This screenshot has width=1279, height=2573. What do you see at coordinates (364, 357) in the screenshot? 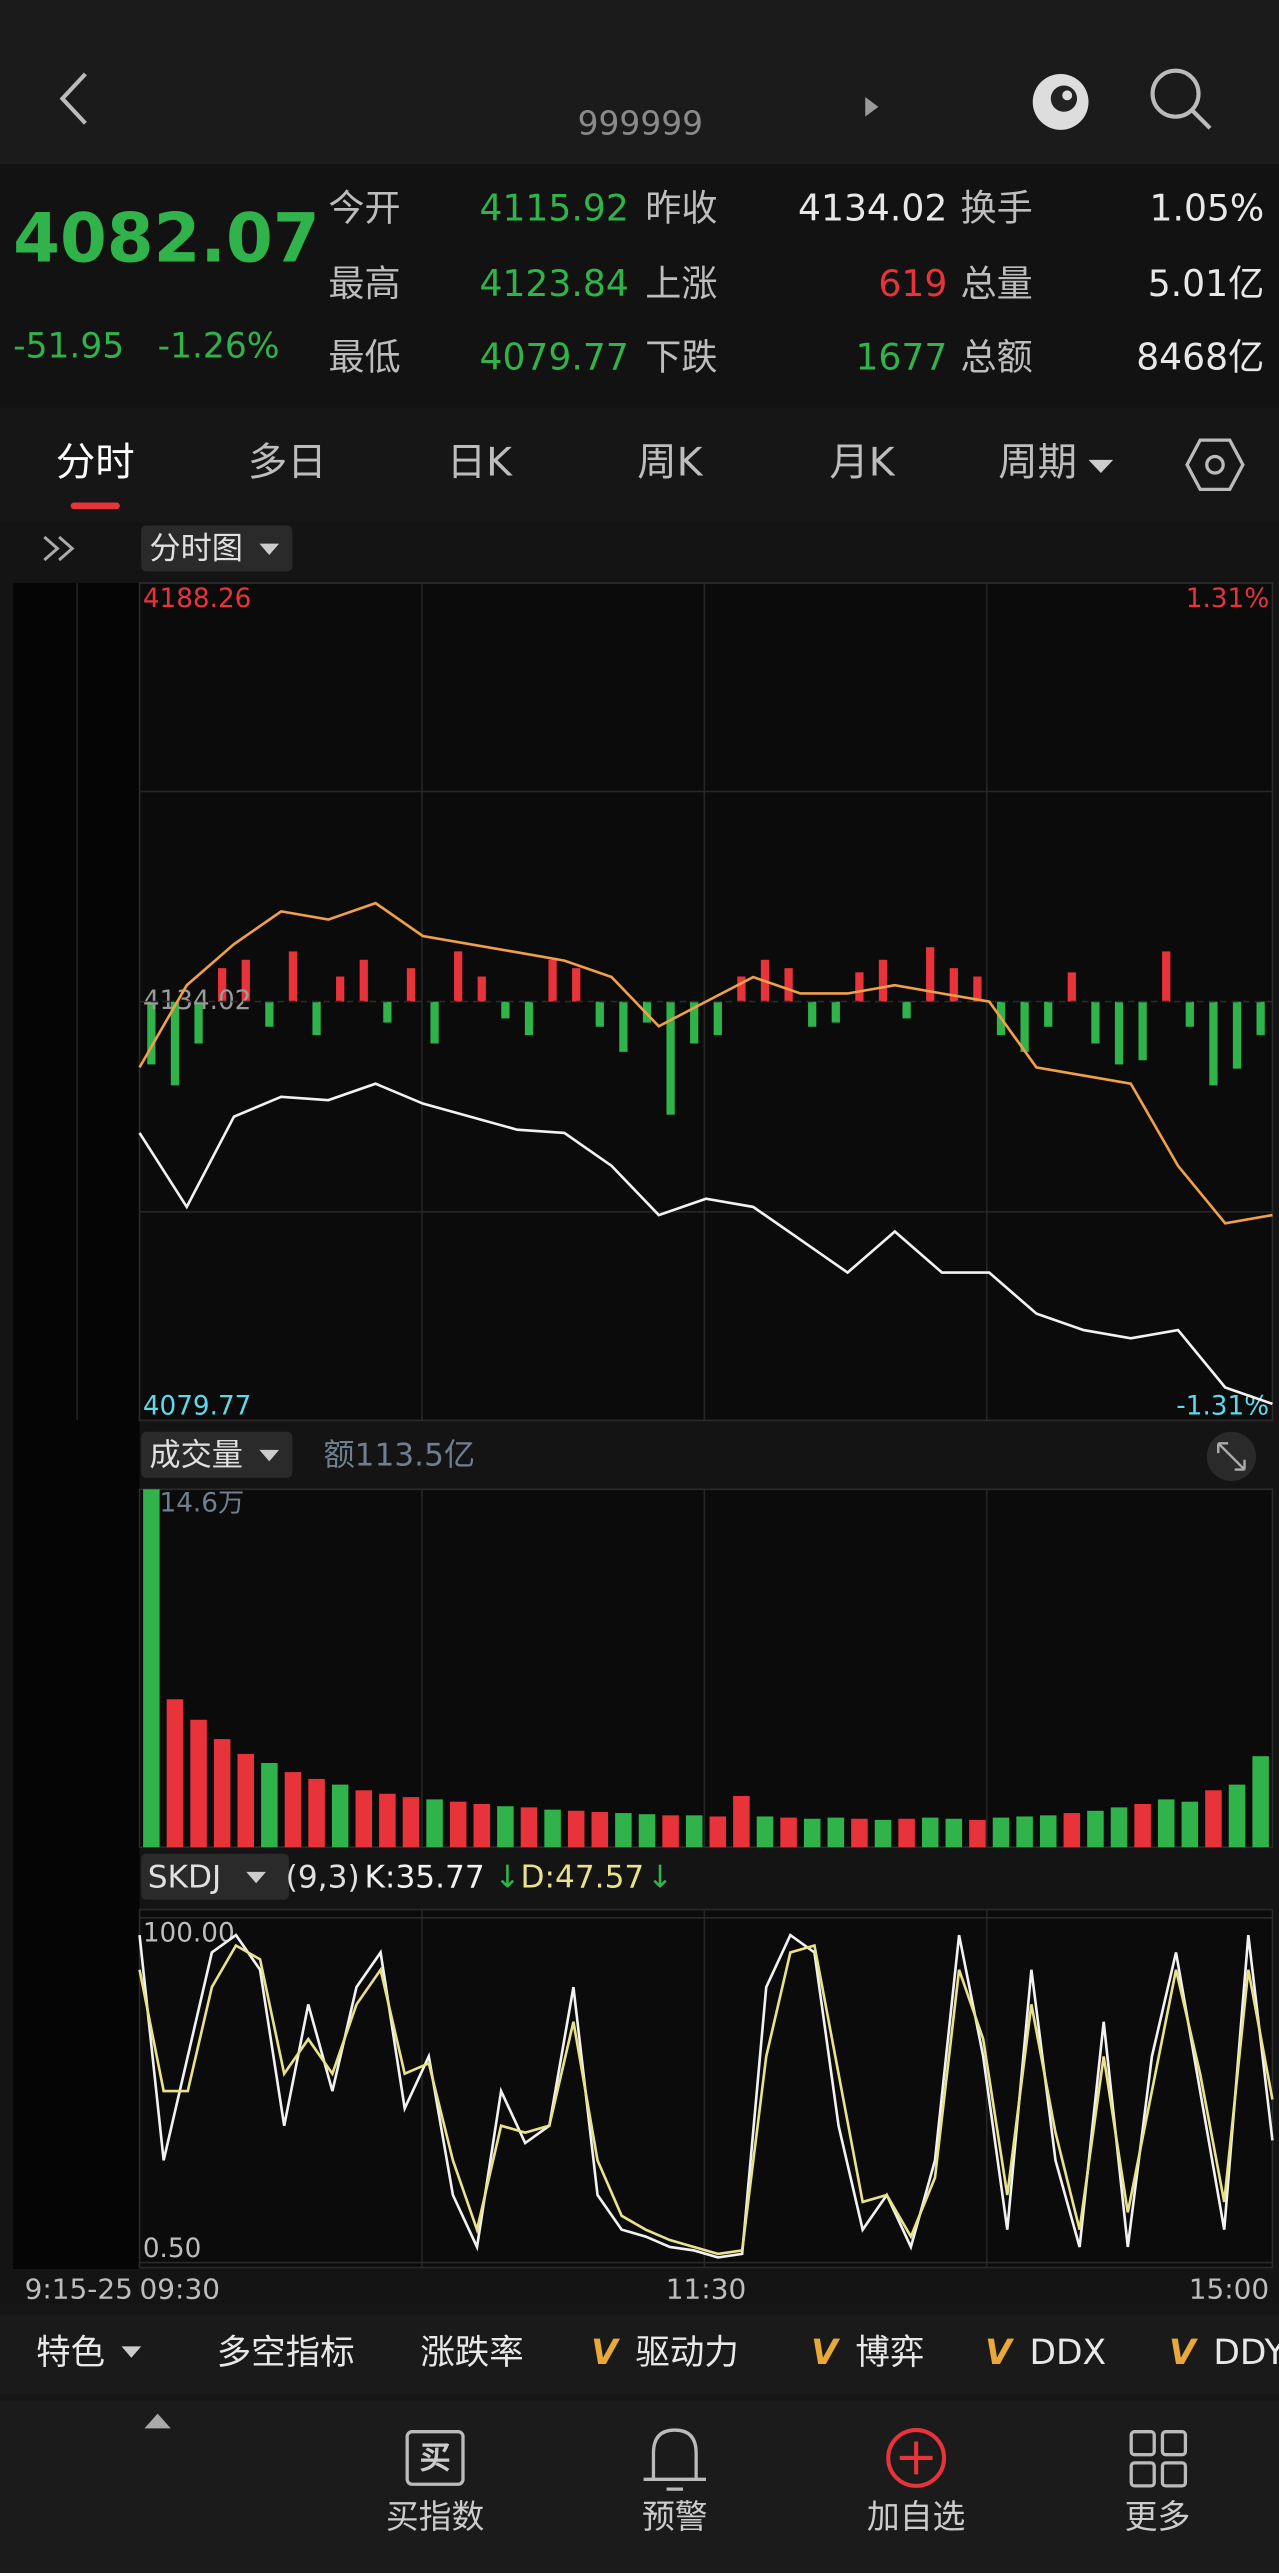
I see `field-label: 最低` at bounding box center [364, 357].